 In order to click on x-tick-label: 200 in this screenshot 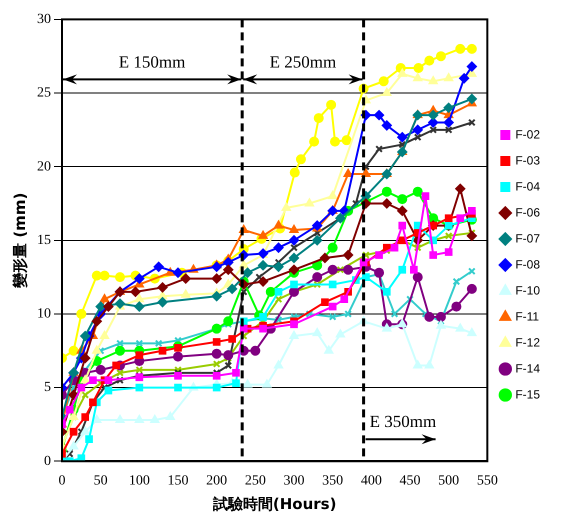, I will do `click(217, 480)`.